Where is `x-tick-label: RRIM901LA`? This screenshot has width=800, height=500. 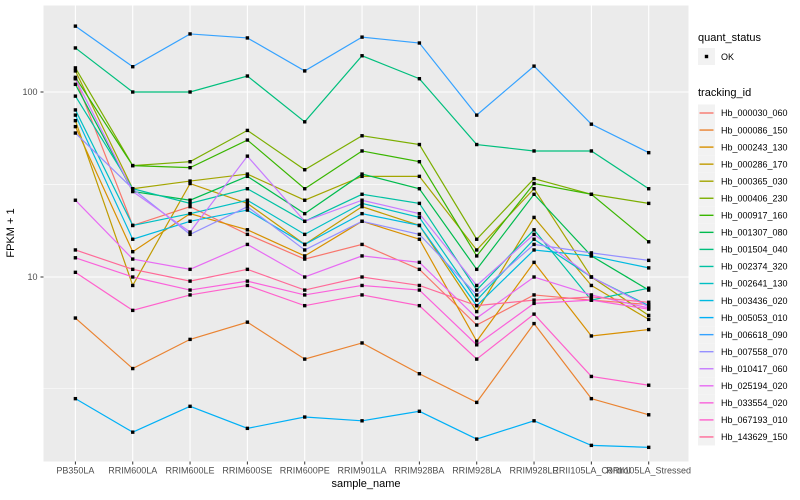 x-tick-label: RRIM901LA is located at coordinates (362, 471).